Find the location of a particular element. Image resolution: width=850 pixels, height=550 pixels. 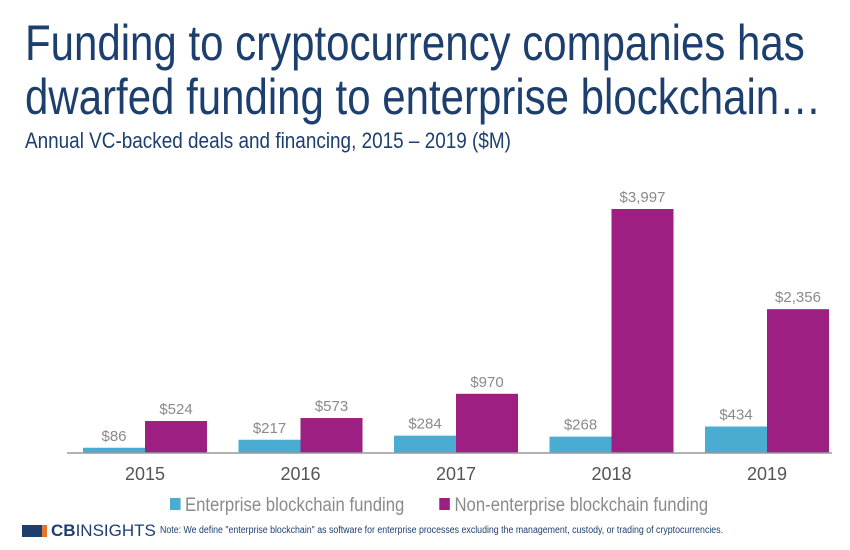

data-label: $86 is located at coordinates (113, 436).